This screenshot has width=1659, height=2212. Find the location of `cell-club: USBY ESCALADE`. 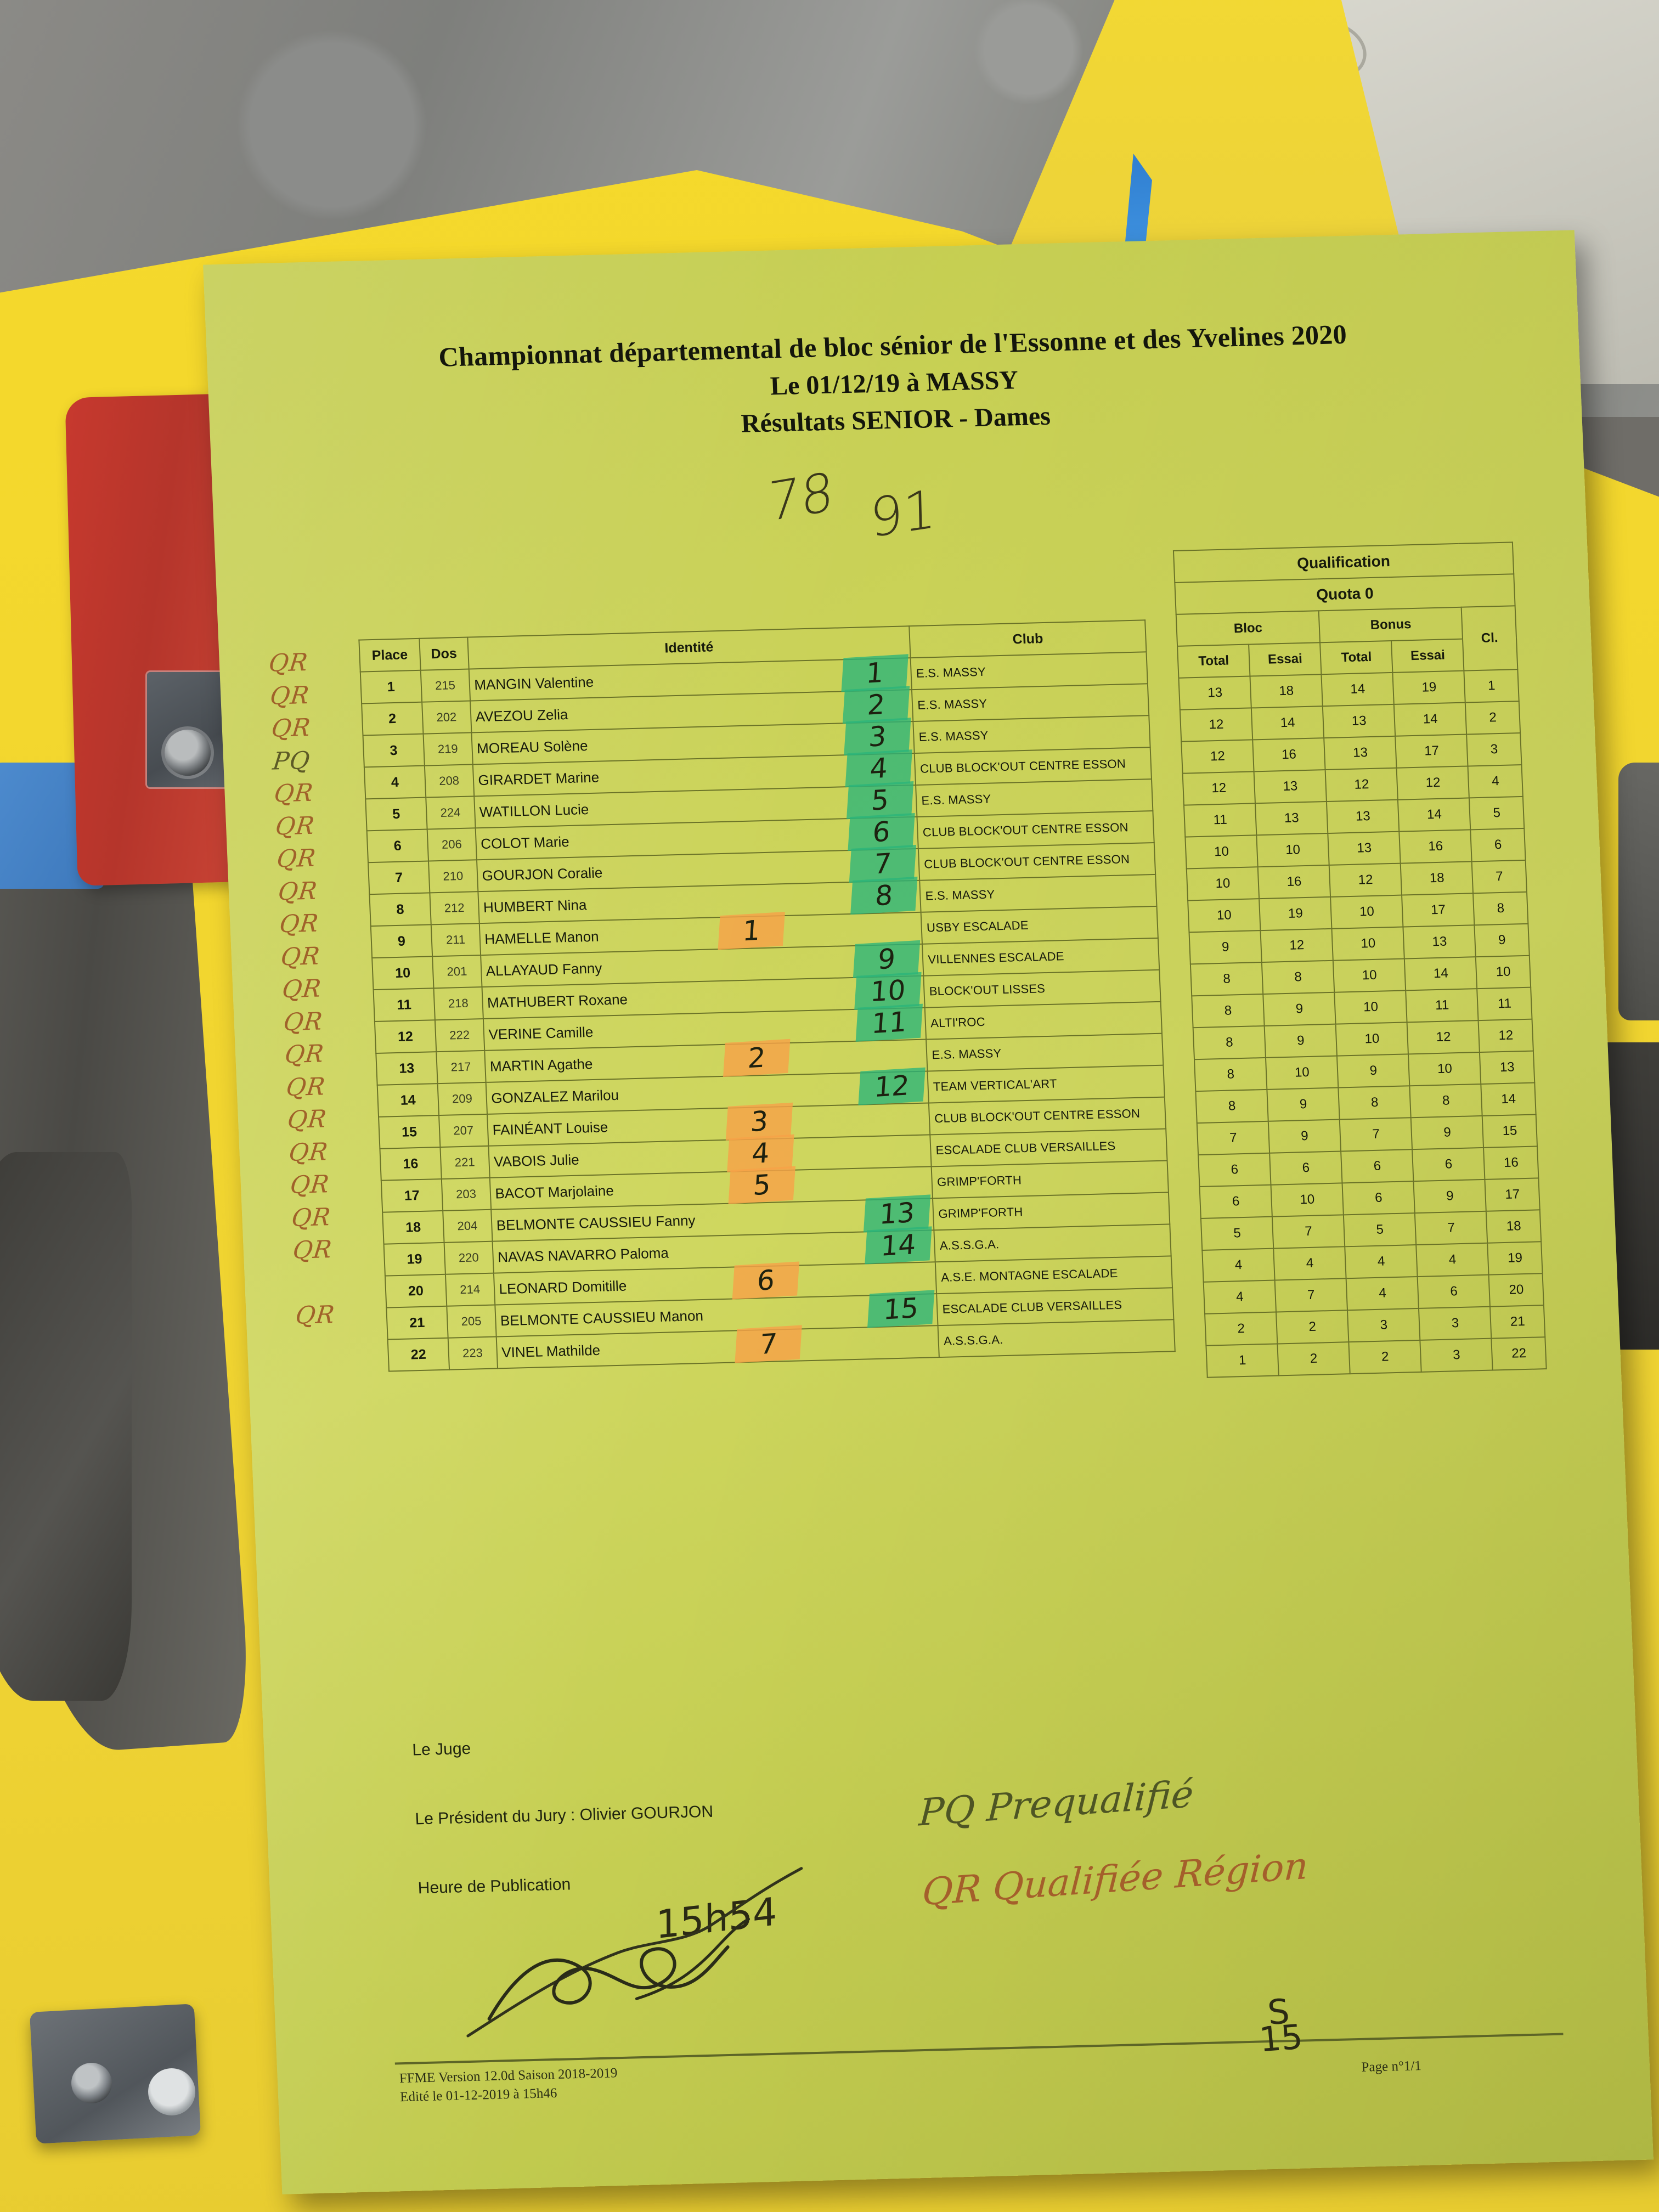

cell-club: USBY ESCALADE is located at coordinates (1039, 925).